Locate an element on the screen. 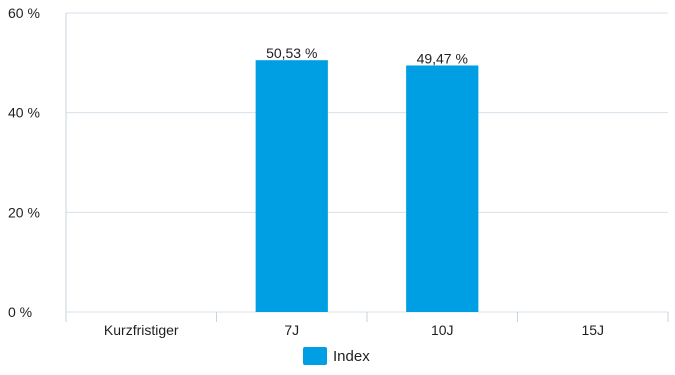  y-tick-label: 20 % is located at coordinates (24, 212).